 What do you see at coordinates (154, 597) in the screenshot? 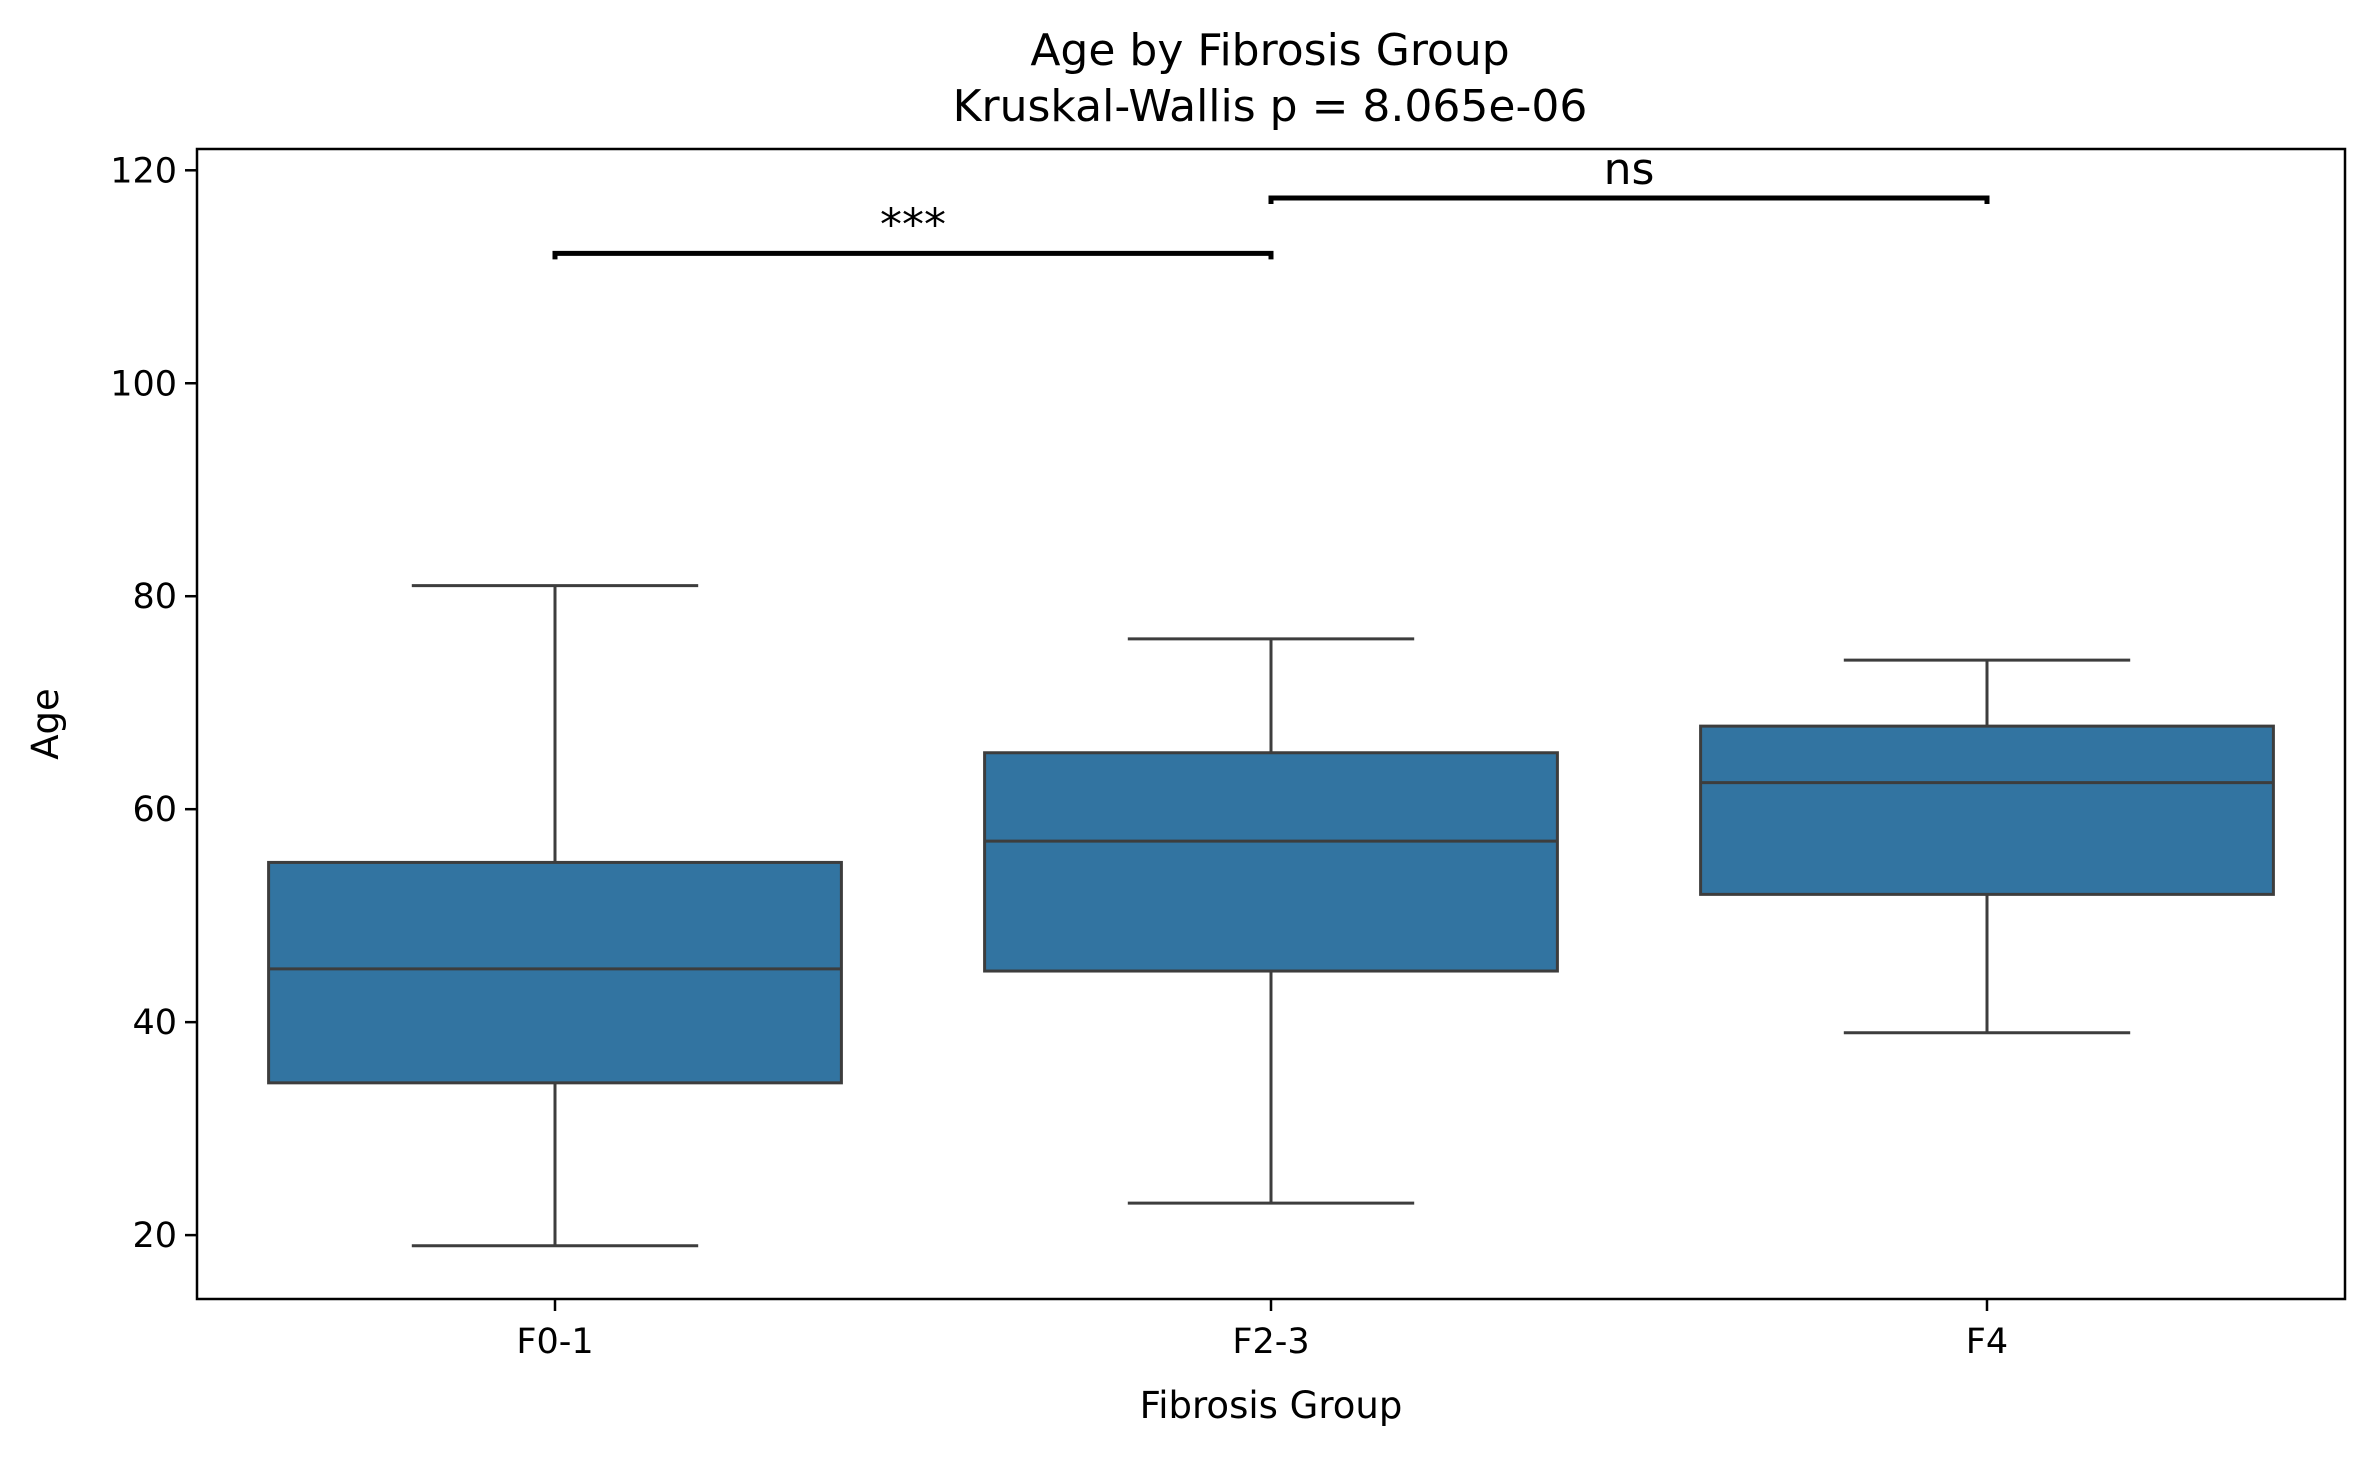
I see `y-tick-label: 80` at bounding box center [154, 597].